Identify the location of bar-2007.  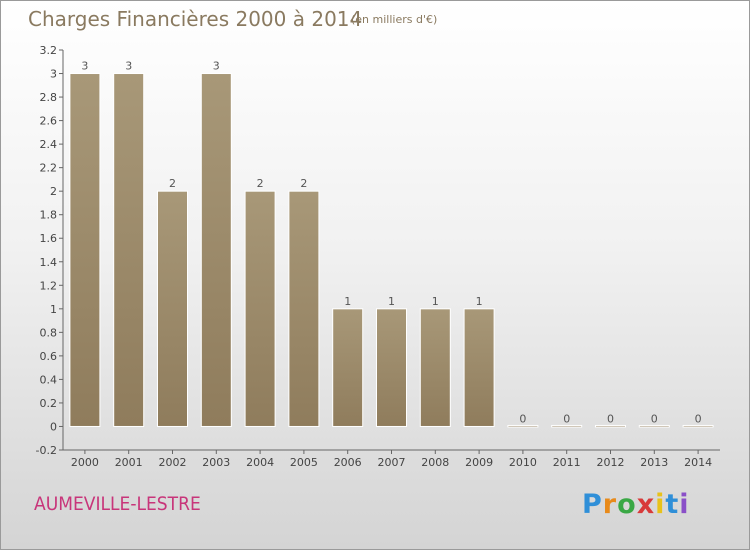
(391, 367).